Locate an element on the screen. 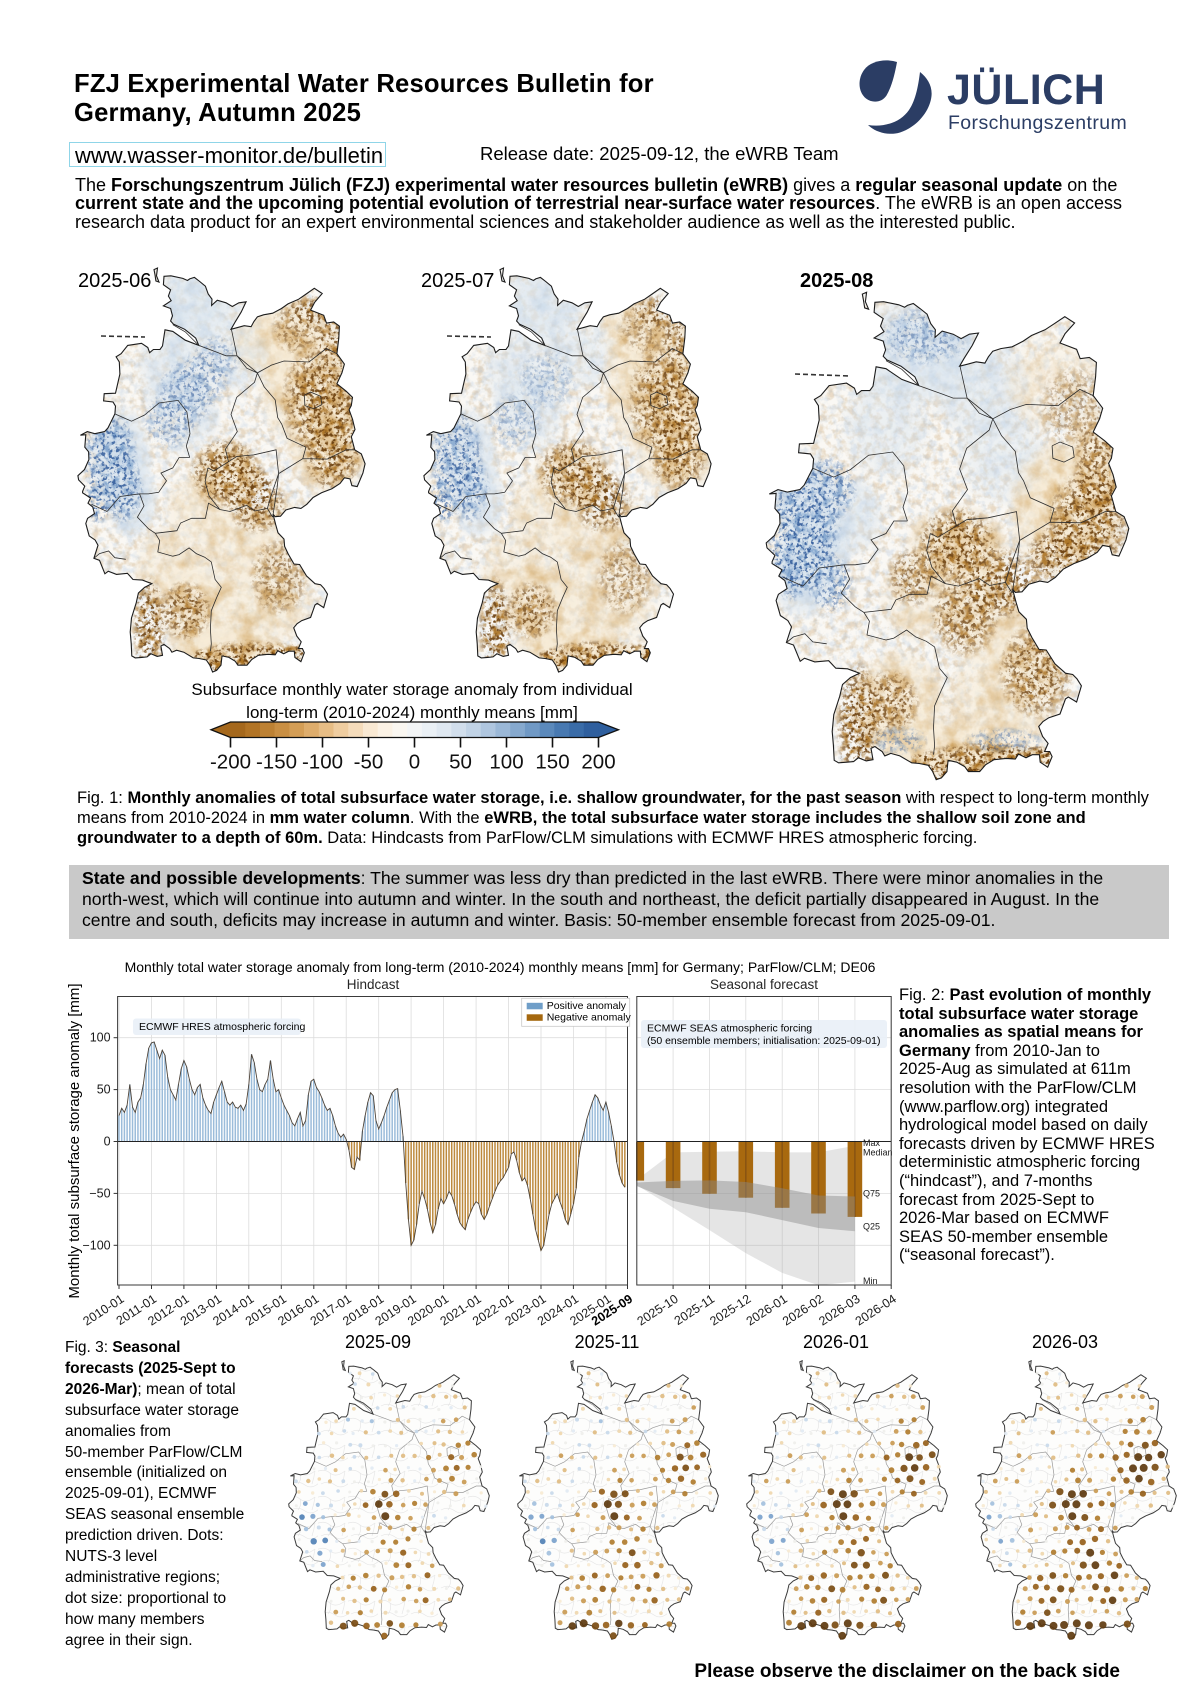  svg-text: Seasonal forecast is located at coordinates (764, 984).